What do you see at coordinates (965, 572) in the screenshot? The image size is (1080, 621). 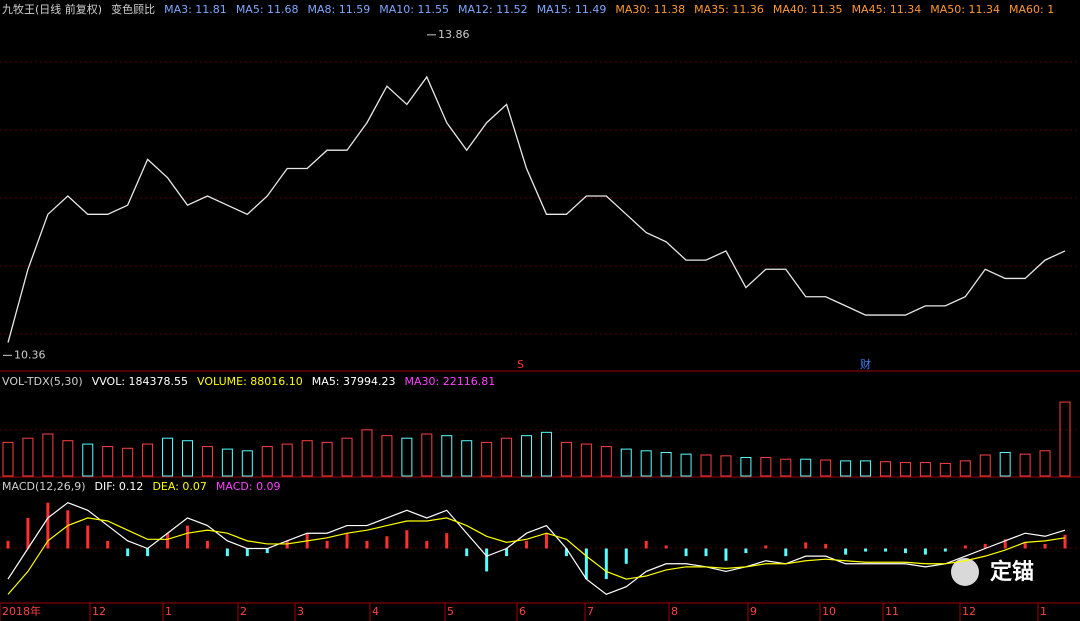 I see `watermark-icon` at bounding box center [965, 572].